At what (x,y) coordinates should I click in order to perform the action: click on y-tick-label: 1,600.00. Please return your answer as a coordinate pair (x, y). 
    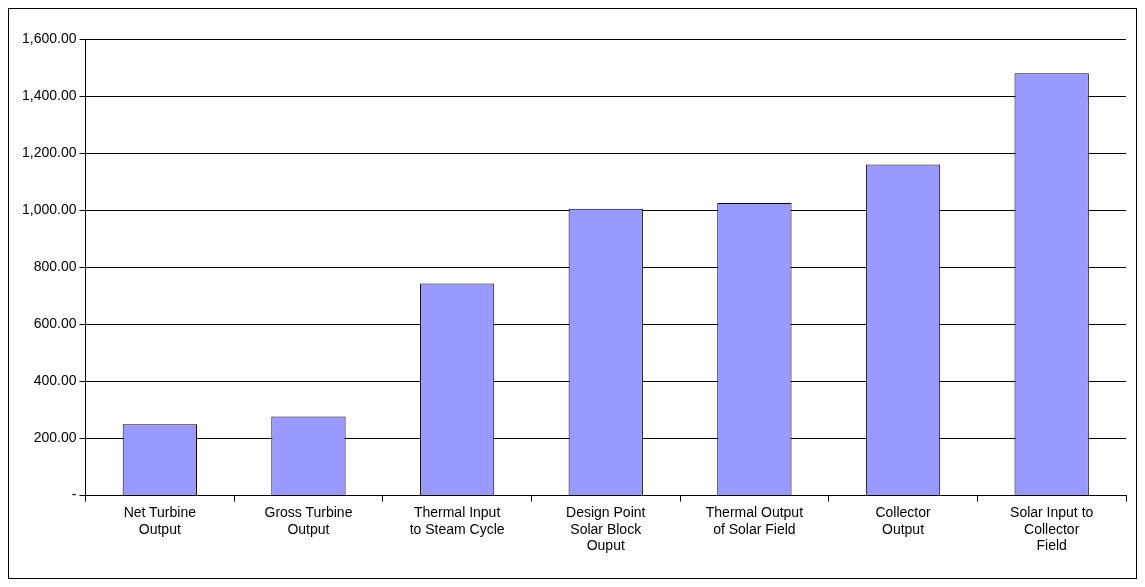
    Looking at the image, I should click on (49, 37).